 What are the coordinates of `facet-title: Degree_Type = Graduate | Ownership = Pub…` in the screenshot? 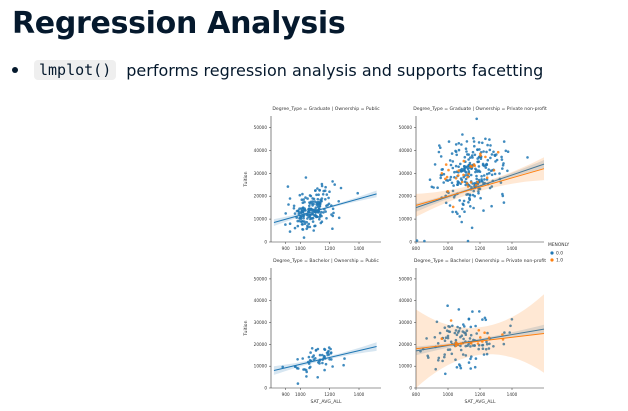 It's located at (326, 109).